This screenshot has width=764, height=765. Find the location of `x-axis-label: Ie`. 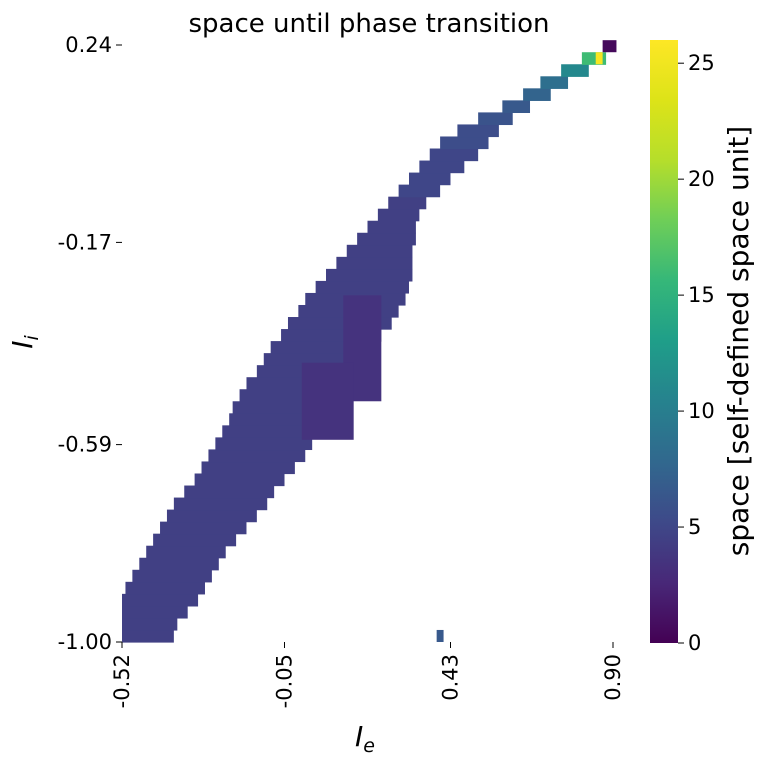

x-axis-label: Ie is located at coordinates (365, 738).